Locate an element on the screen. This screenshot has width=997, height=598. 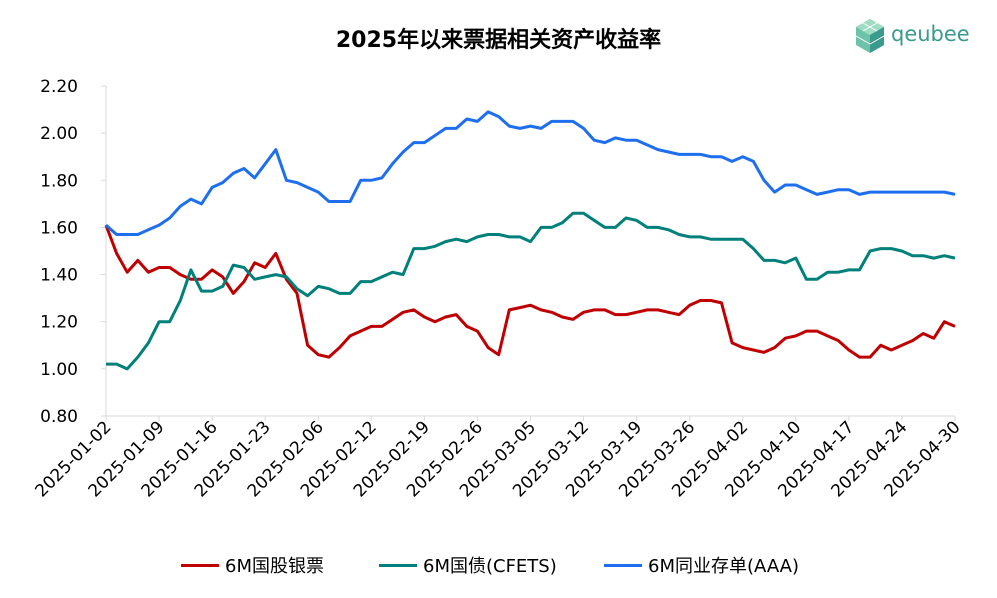
y-tick-label: 1.00 is located at coordinates (59, 370).